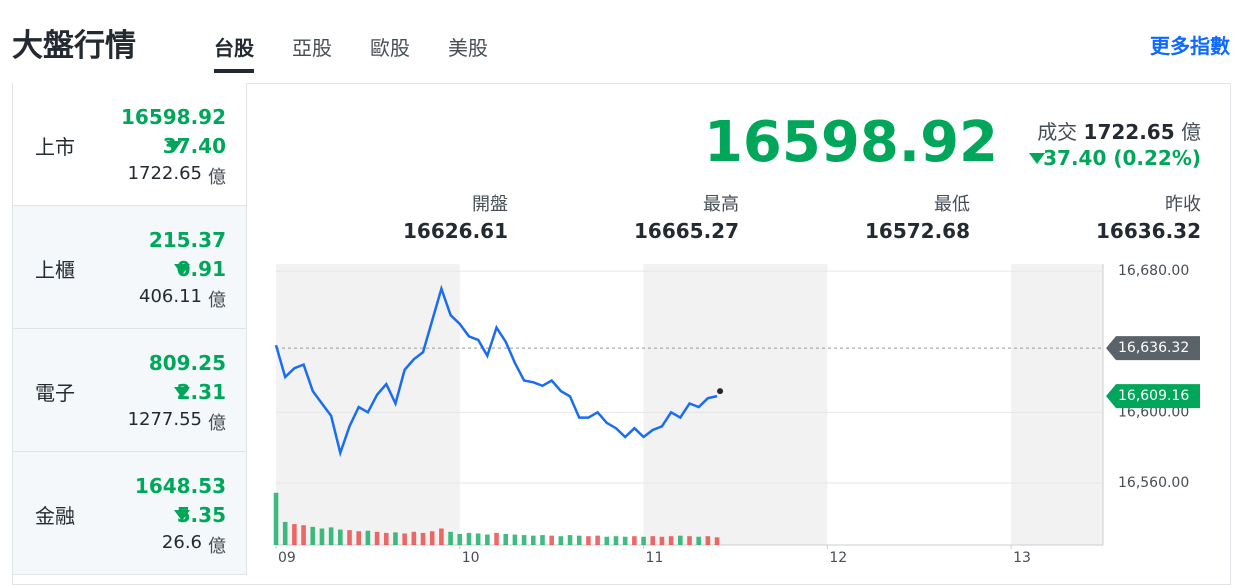 The height and width of the screenshot is (585, 1233). Describe the element at coordinates (1153, 348) in the screenshot. I see `reference-label: 16,636.32` at that location.